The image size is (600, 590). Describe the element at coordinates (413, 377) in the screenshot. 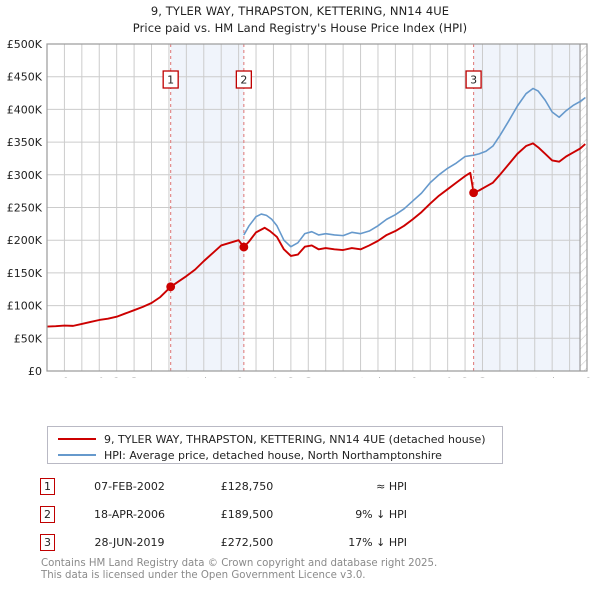

I see `svg-text: 2016` at that location.